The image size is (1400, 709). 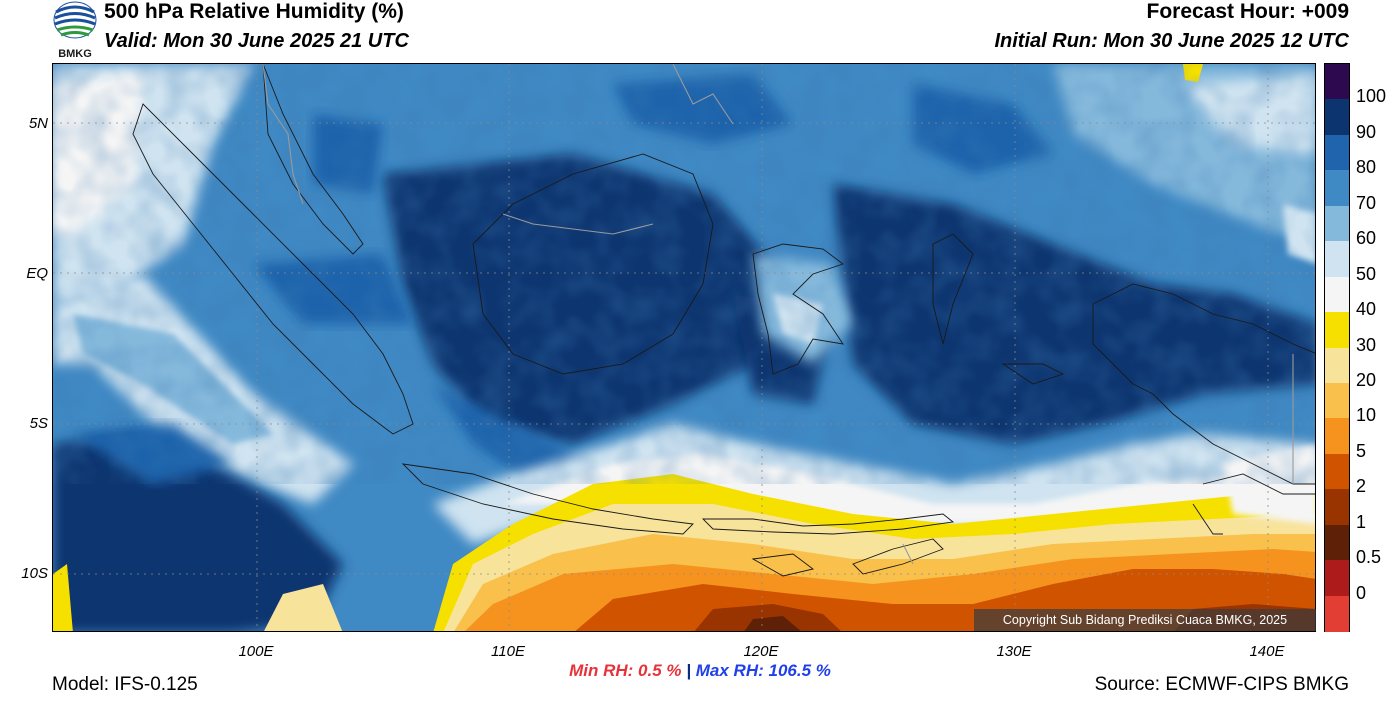 I want to click on legend-label: 100, so click(x=1371, y=96).